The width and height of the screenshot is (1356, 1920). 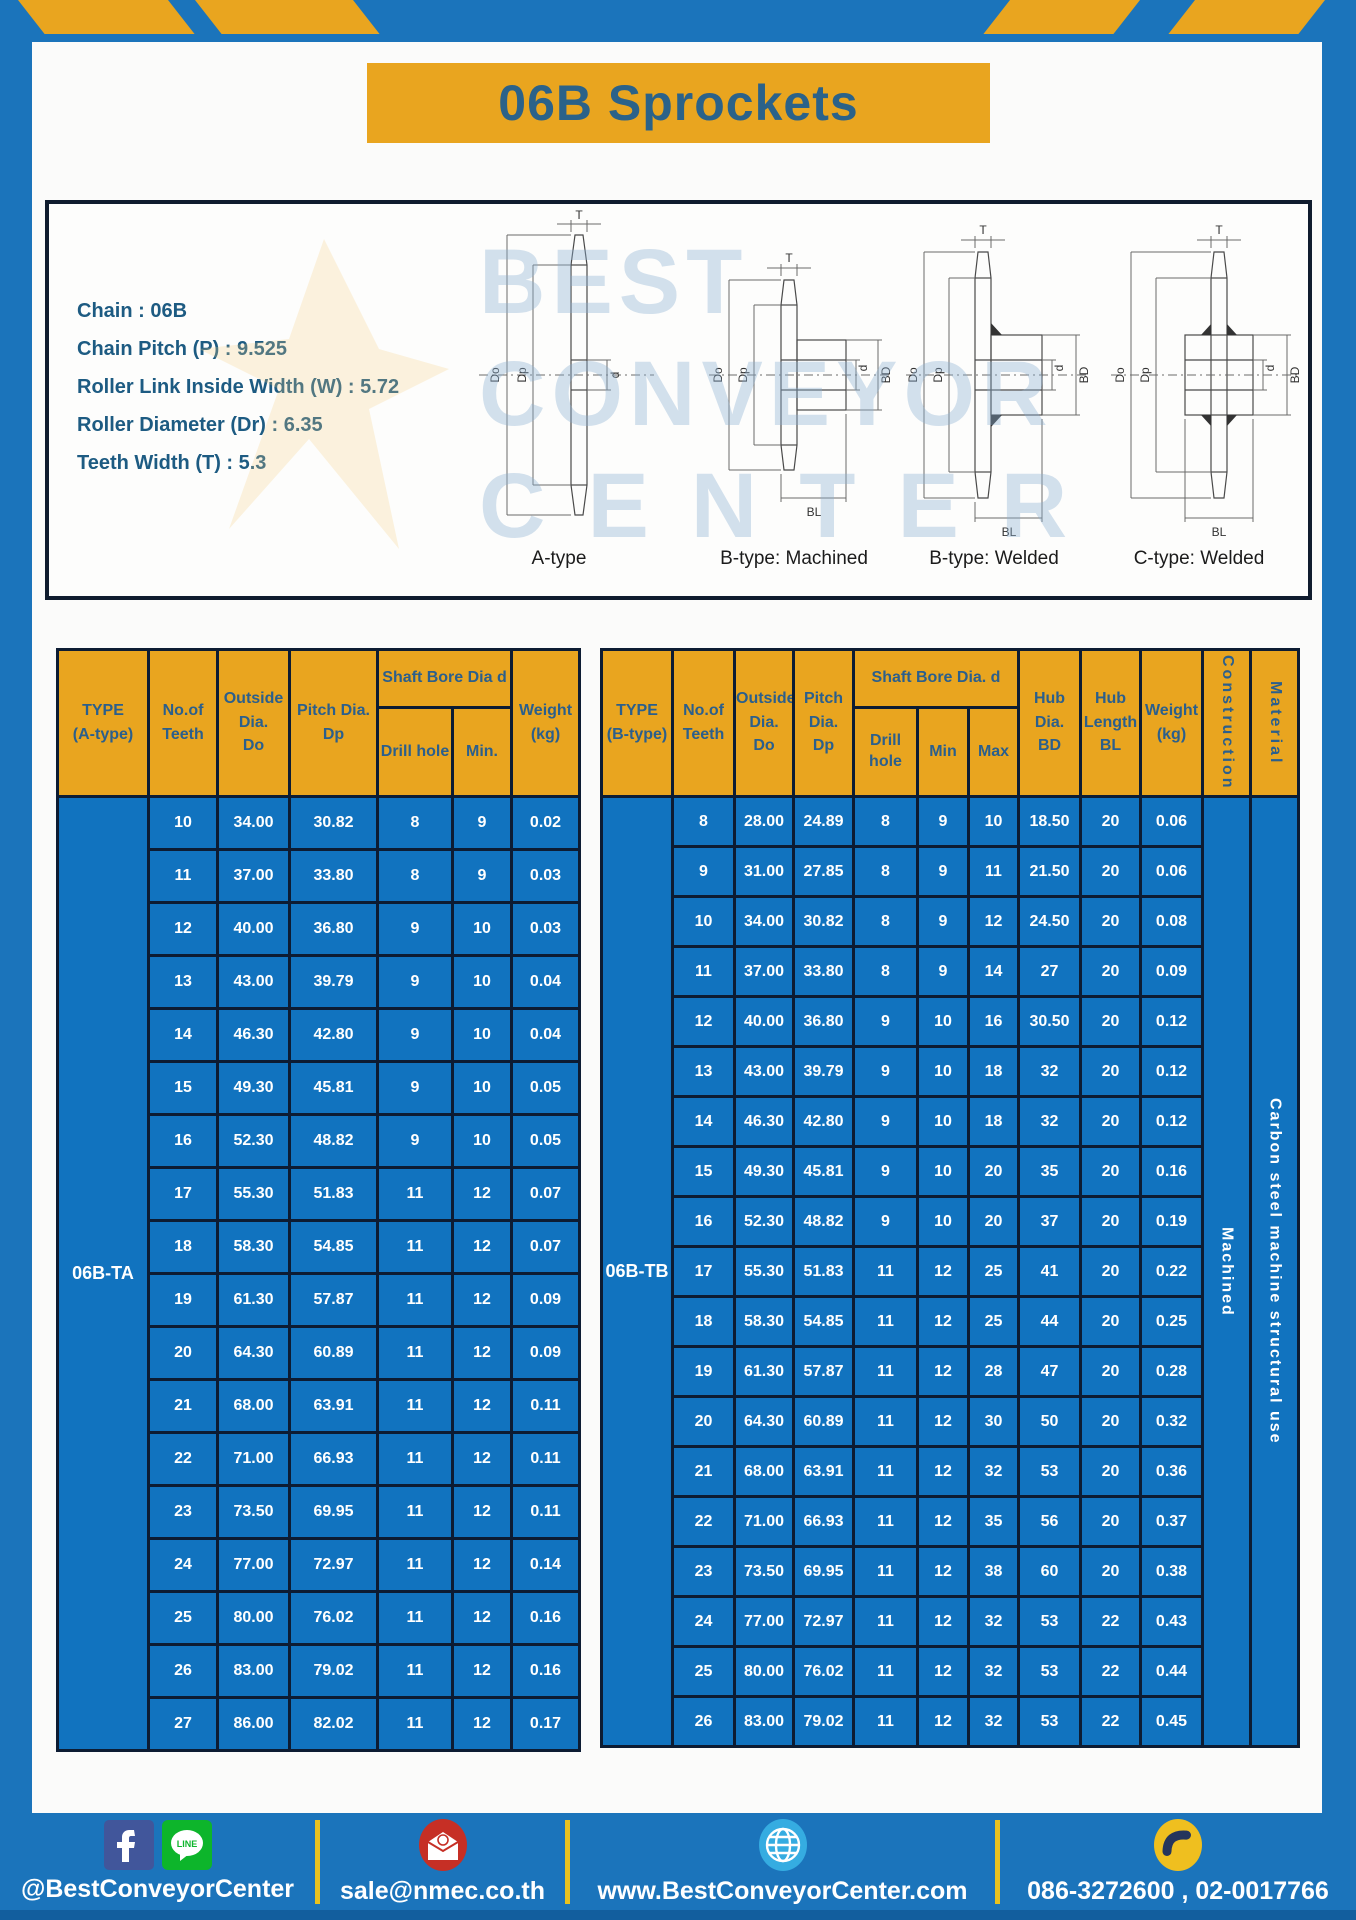 I want to click on construction-cell: Machined, so click(x=1226, y=1271).